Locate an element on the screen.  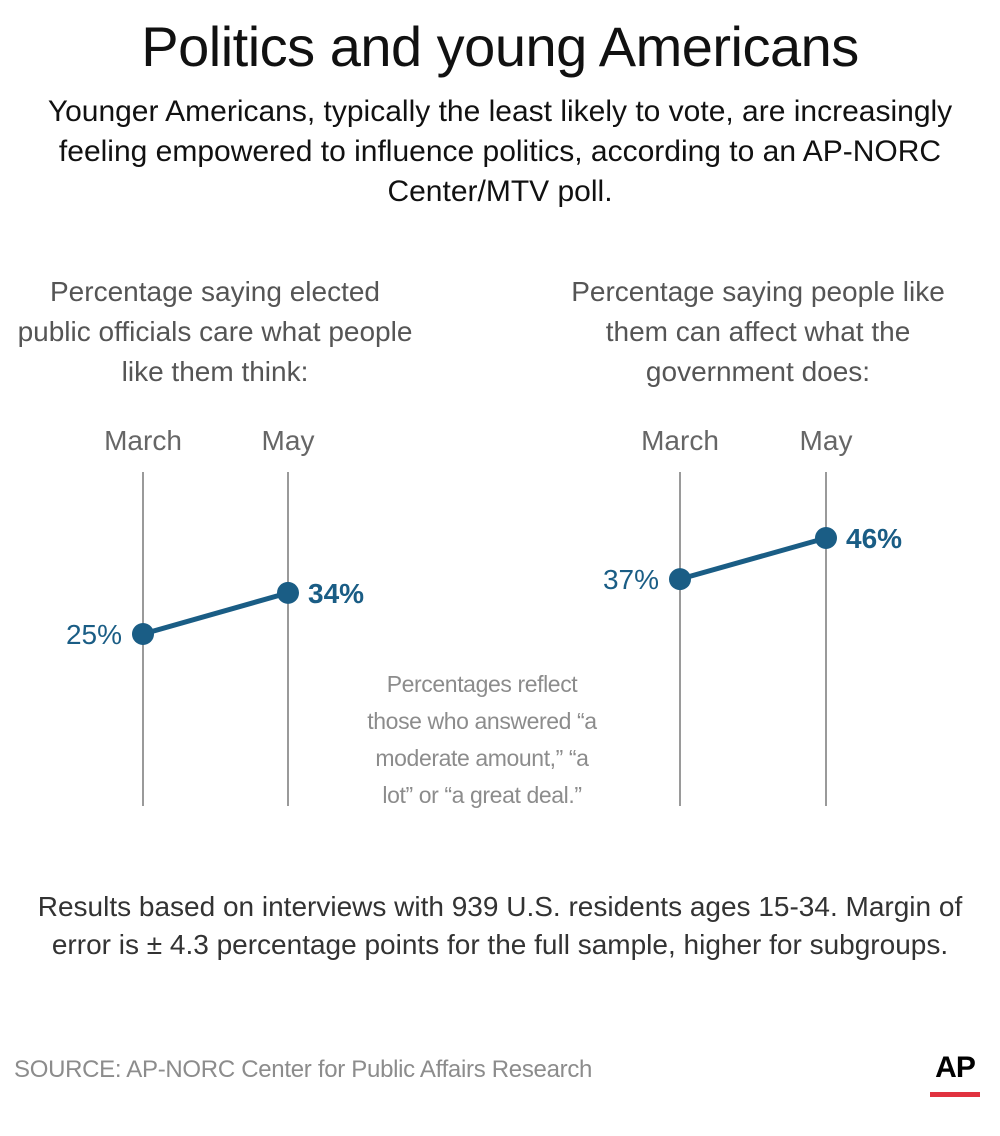
right-series-line is located at coordinates (753, 558).